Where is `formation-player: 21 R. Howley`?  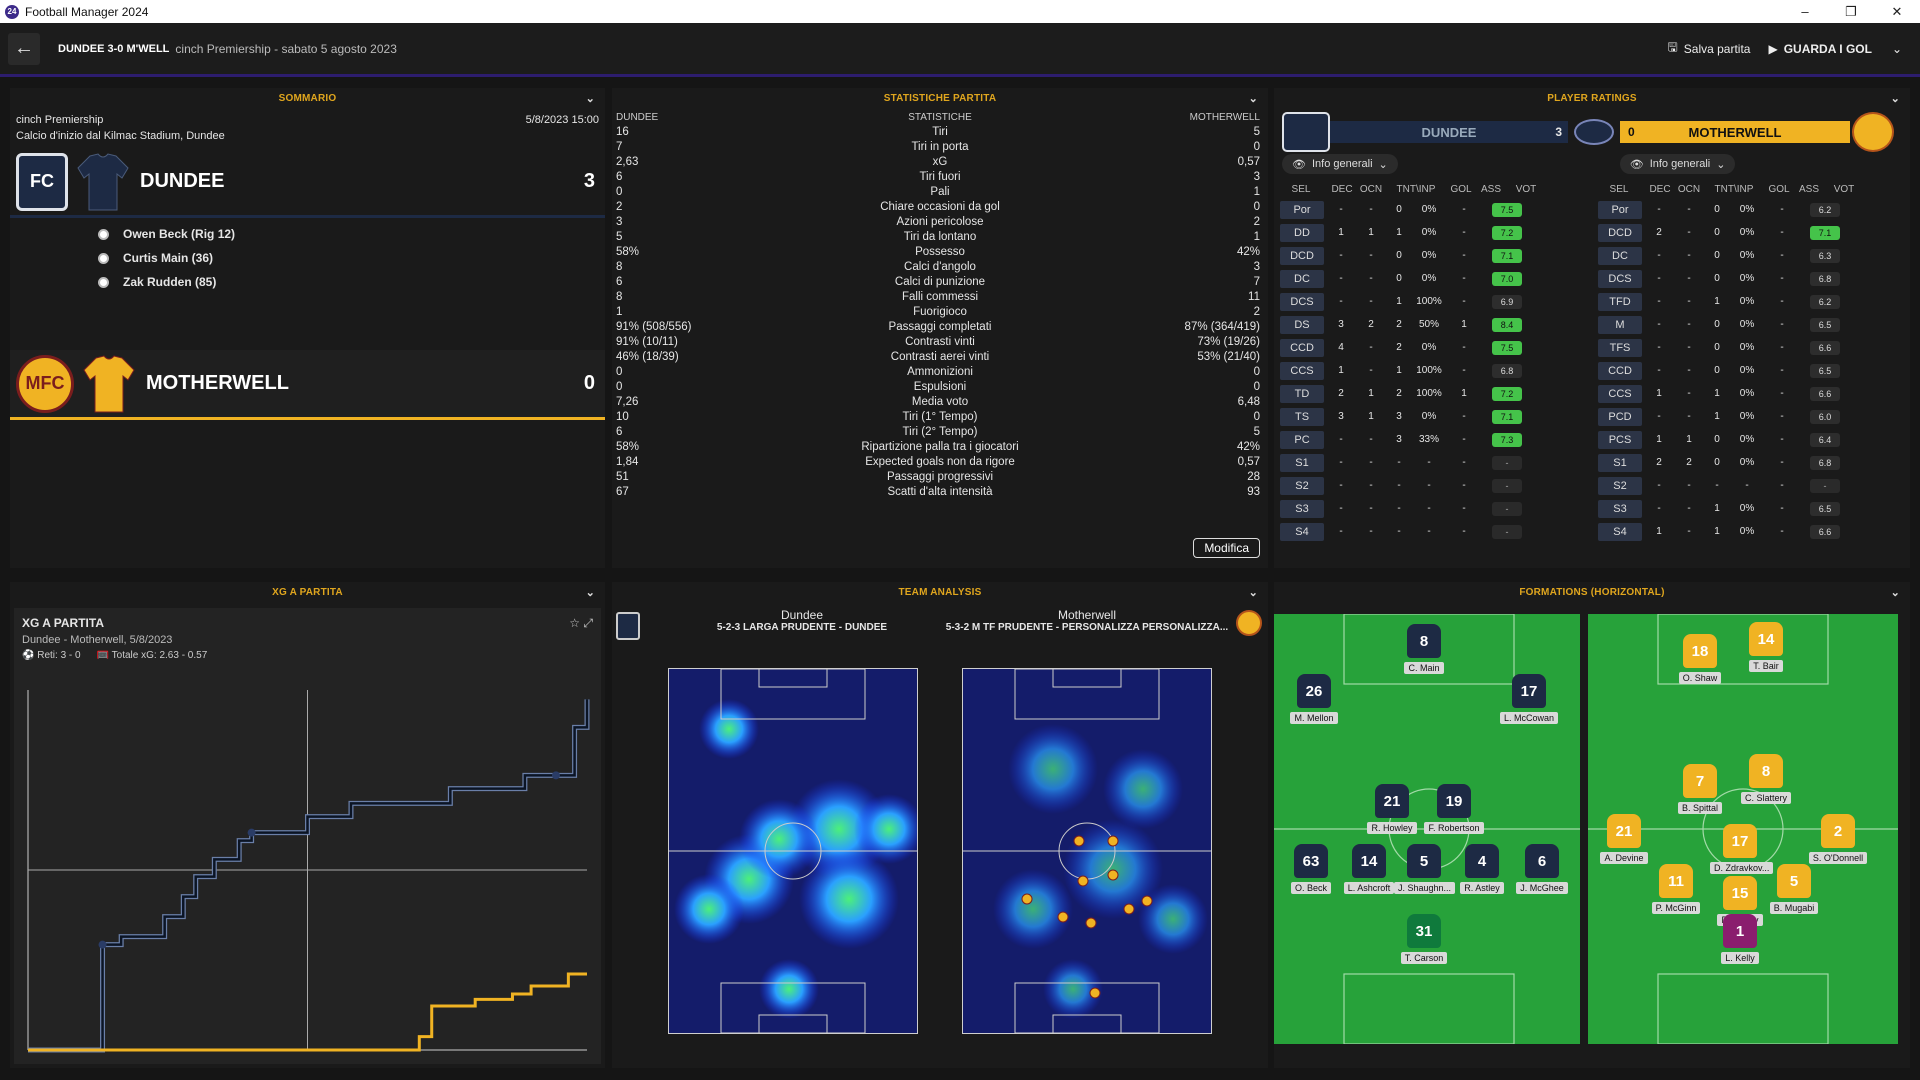 formation-player: 21 R. Howley is located at coordinates (1392, 810).